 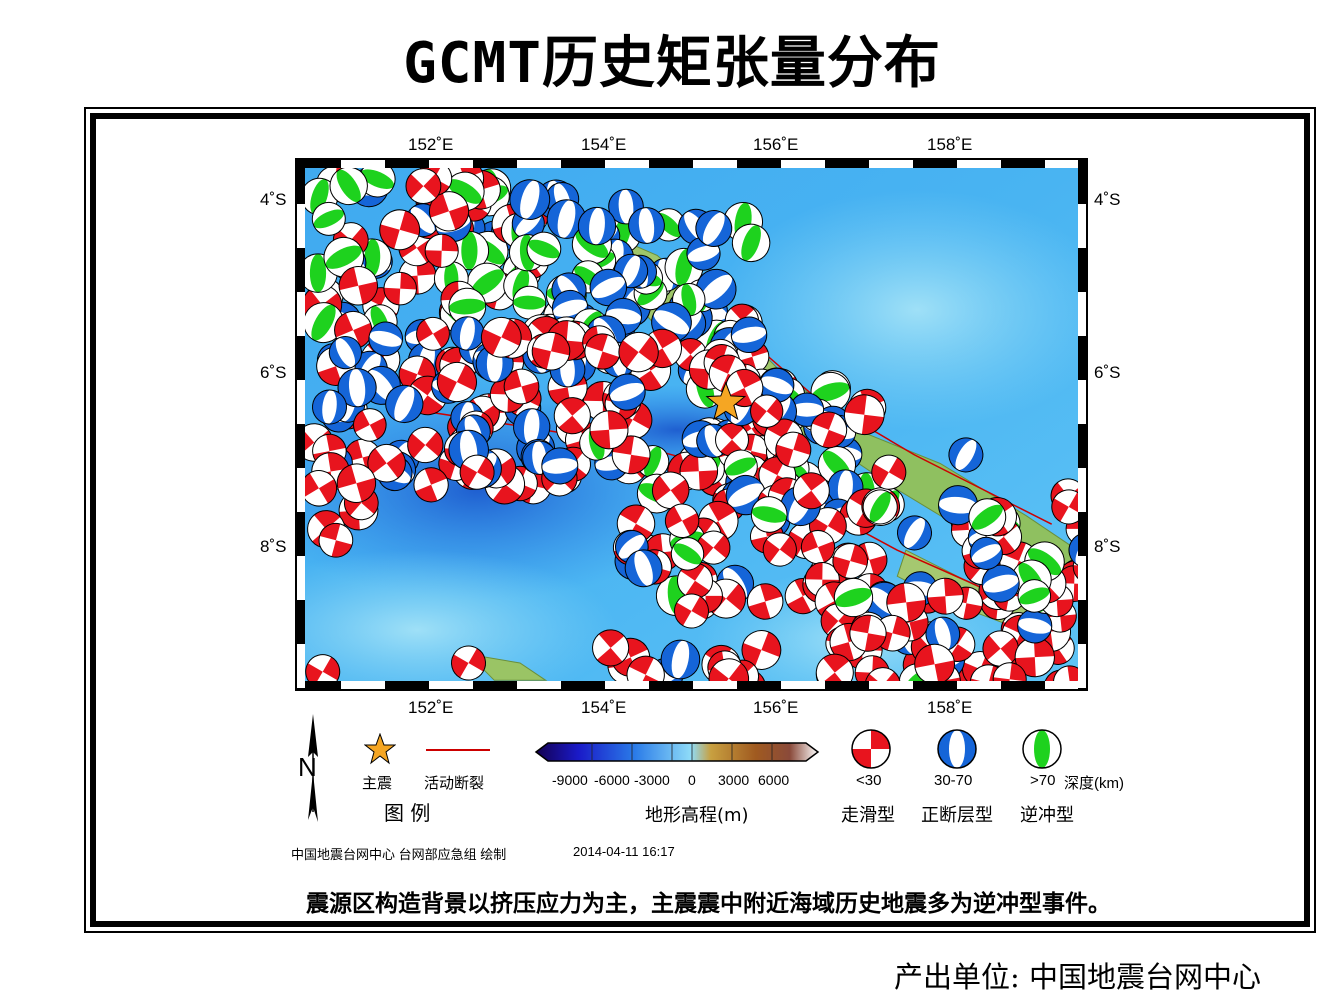 I want to click on lon-tick-bottom: 154˚E, so click(x=604, y=707).